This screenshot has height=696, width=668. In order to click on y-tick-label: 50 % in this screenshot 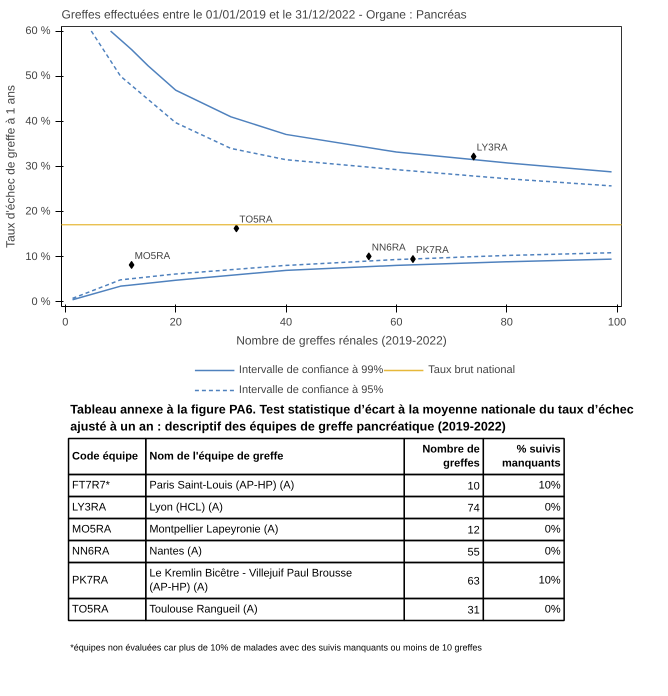, I will do `click(38, 76)`.